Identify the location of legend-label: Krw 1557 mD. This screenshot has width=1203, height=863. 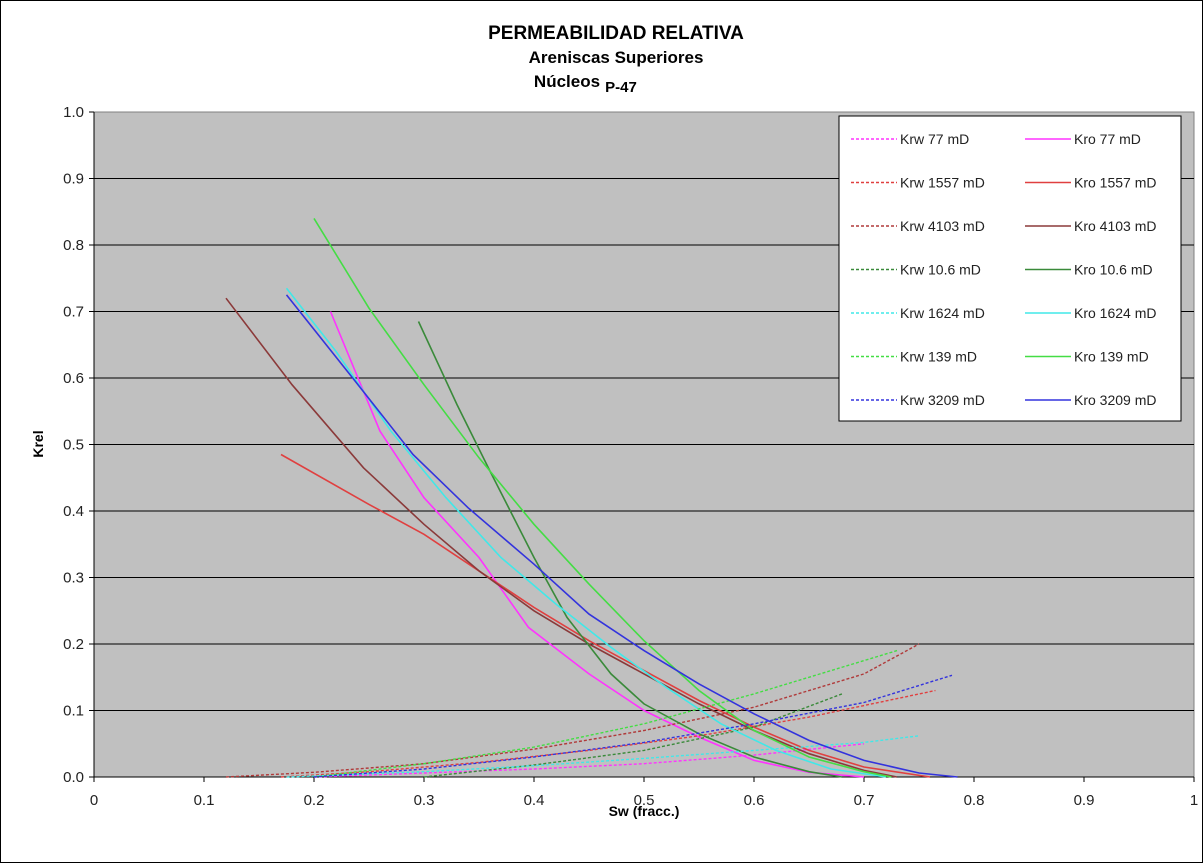
(942, 183).